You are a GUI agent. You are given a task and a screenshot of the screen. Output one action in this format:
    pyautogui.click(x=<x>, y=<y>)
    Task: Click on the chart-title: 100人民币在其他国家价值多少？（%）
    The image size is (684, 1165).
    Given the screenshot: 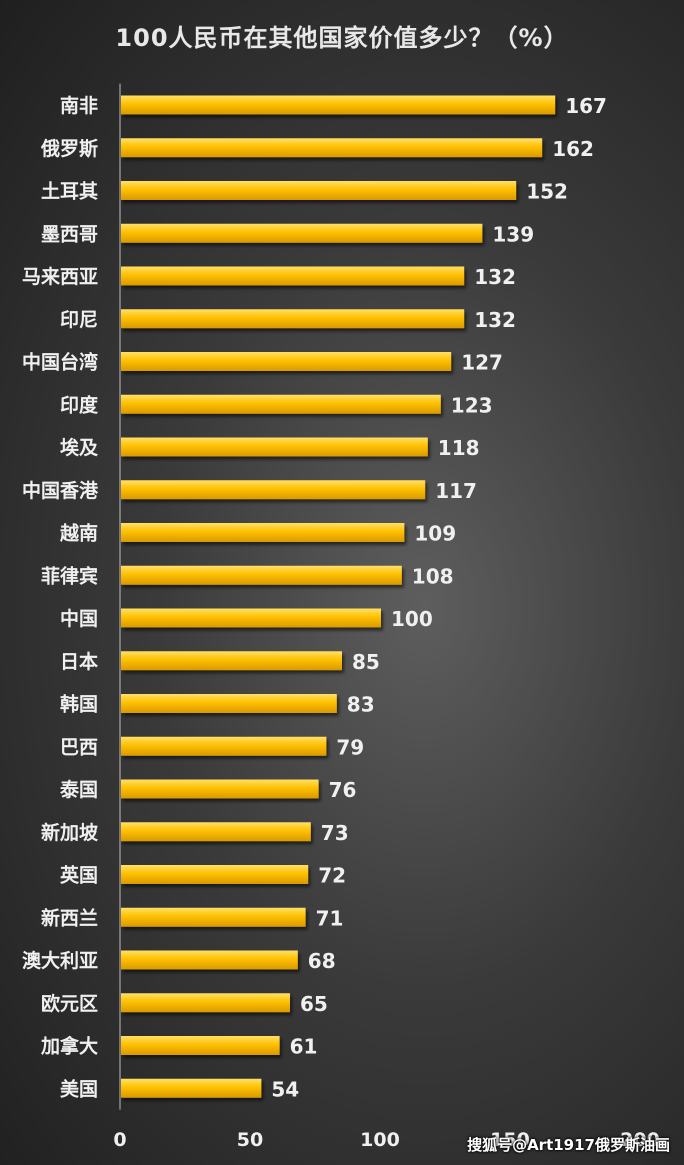 What is the action you would take?
    pyautogui.click(x=342, y=38)
    